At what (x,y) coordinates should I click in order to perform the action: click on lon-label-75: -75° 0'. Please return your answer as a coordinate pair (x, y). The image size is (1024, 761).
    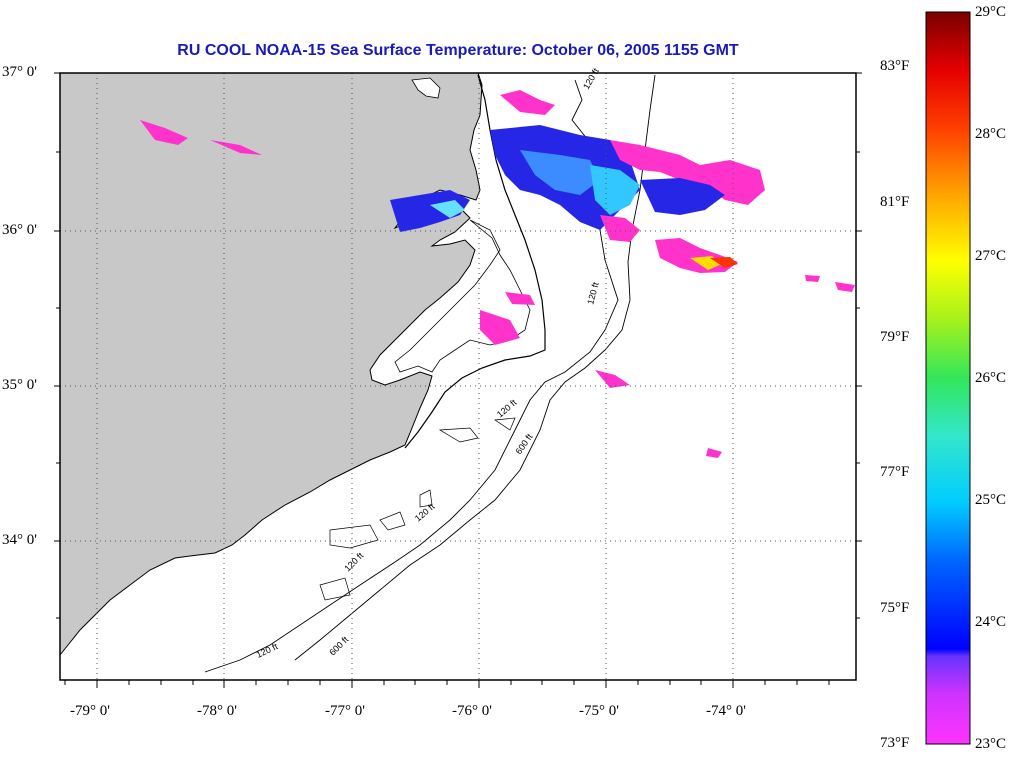
    Looking at the image, I should click on (599, 711).